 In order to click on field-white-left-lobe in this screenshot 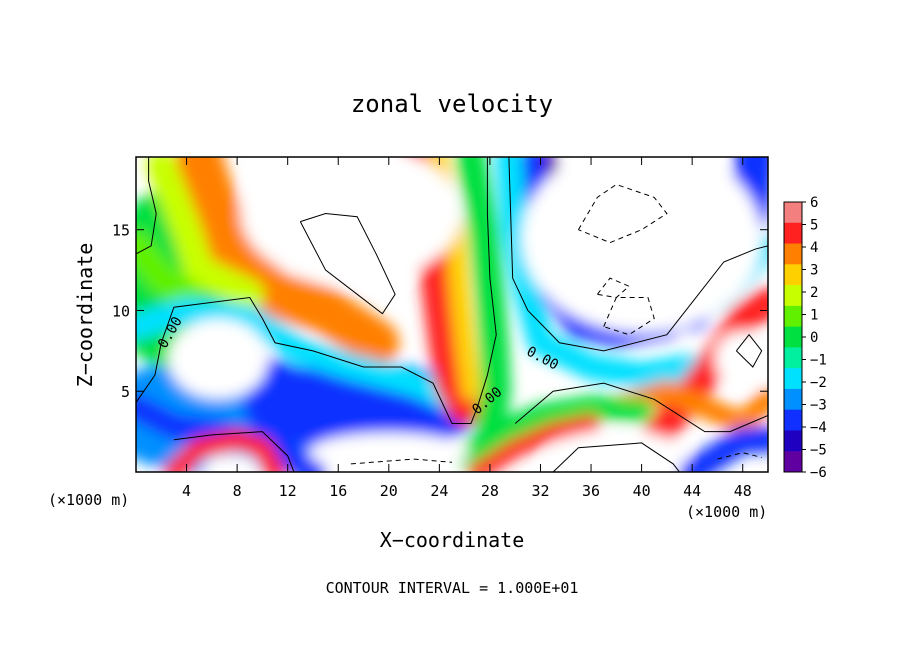, I will do `click(218, 358)`.